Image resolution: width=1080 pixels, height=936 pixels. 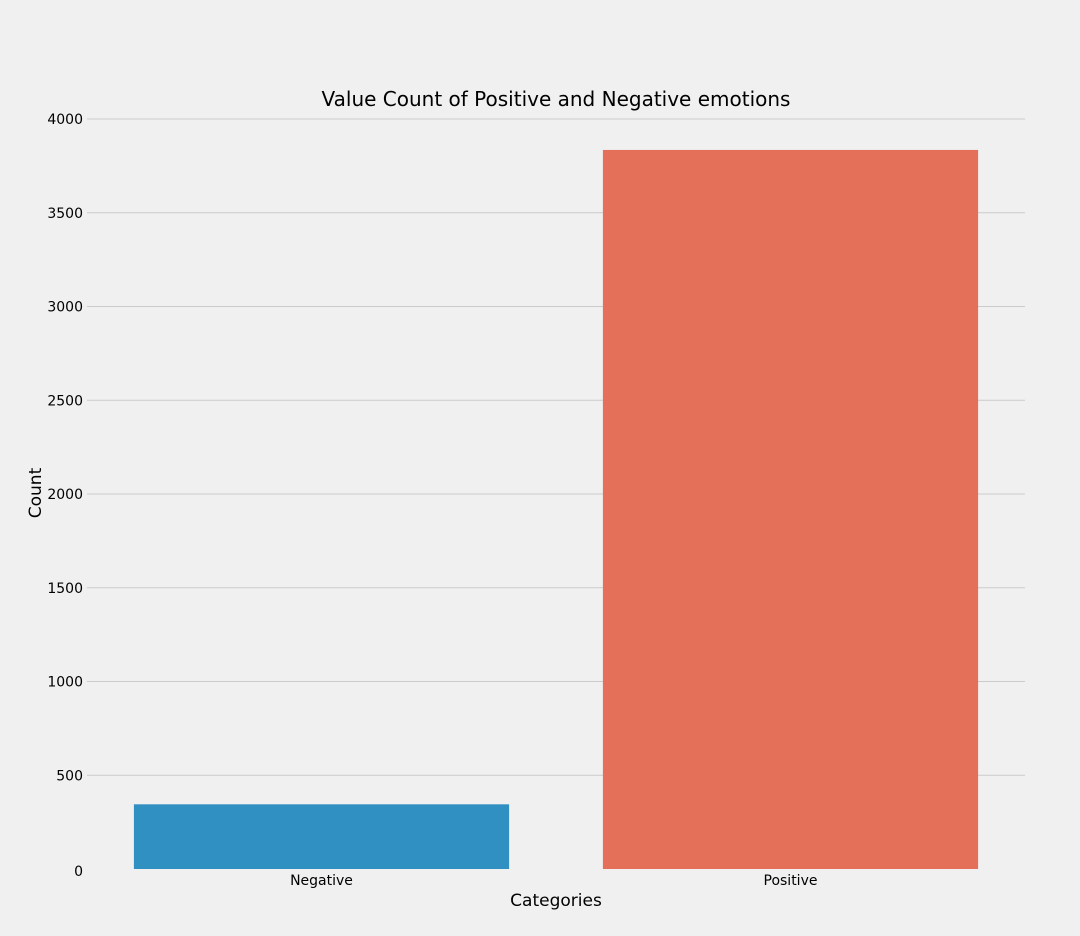 I want to click on y-tick-label-2500: 2500, so click(x=65, y=401).